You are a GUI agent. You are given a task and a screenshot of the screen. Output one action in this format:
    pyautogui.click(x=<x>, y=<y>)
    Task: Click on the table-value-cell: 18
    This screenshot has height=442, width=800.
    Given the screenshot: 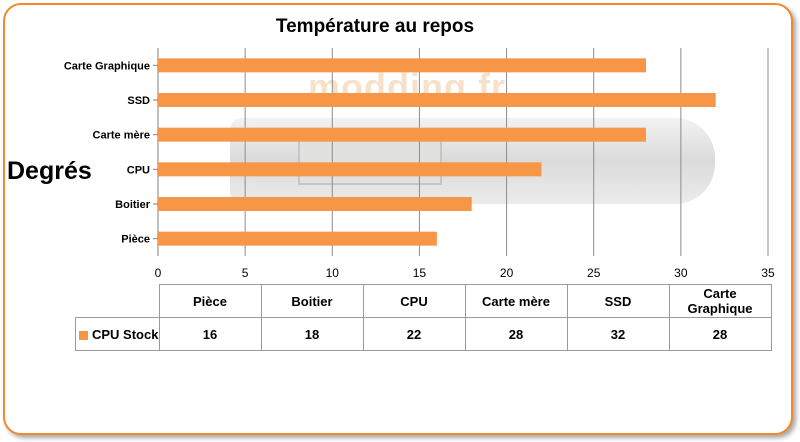 What is the action you would take?
    pyautogui.click(x=312, y=334)
    